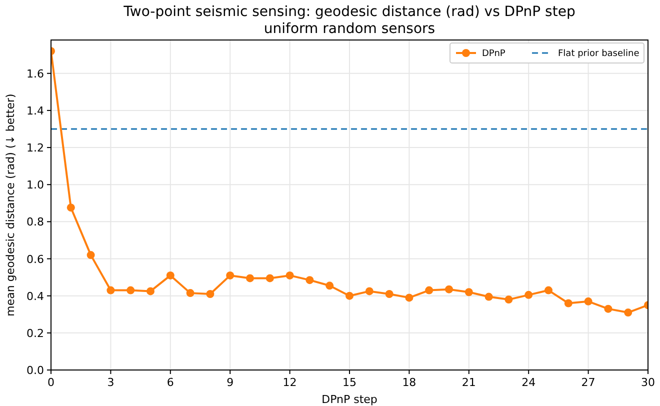 Image resolution: width=660 pixels, height=406 pixels. Describe the element at coordinates (350, 29) in the screenshot. I see `chart-subtitle: uniform random sensors` at that location.